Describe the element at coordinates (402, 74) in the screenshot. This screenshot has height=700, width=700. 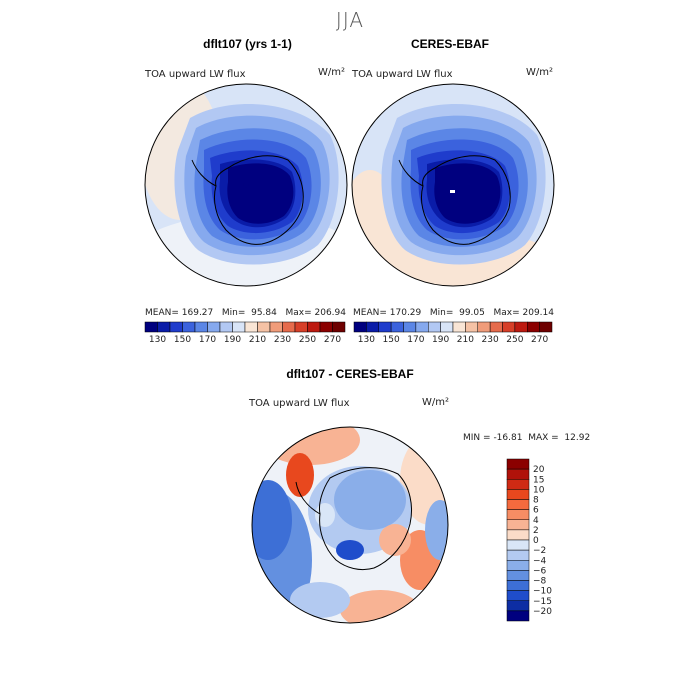
I see `obs-variable-label: TOA upward LW flux` at that location.